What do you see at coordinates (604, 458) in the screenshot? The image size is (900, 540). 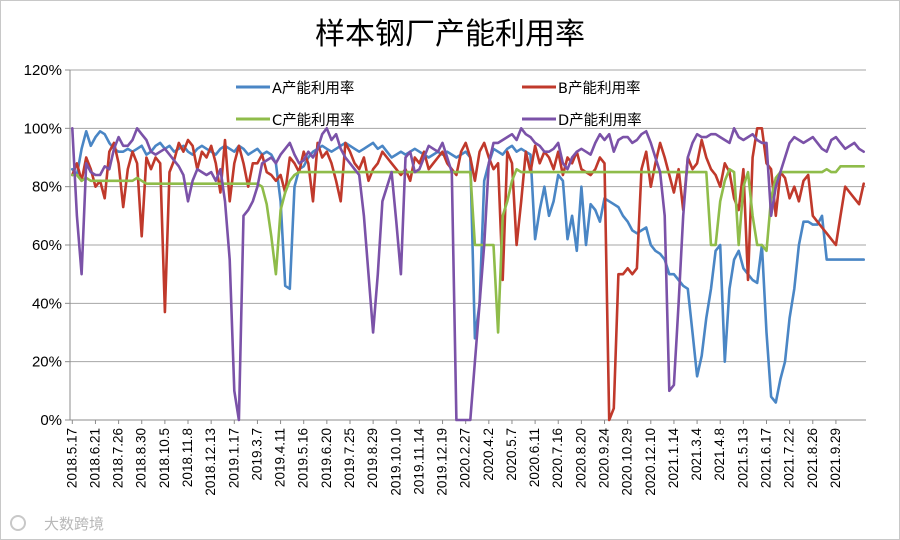 I see `x-tick-label: 2020.9.24` at bounding box center [604, 458].